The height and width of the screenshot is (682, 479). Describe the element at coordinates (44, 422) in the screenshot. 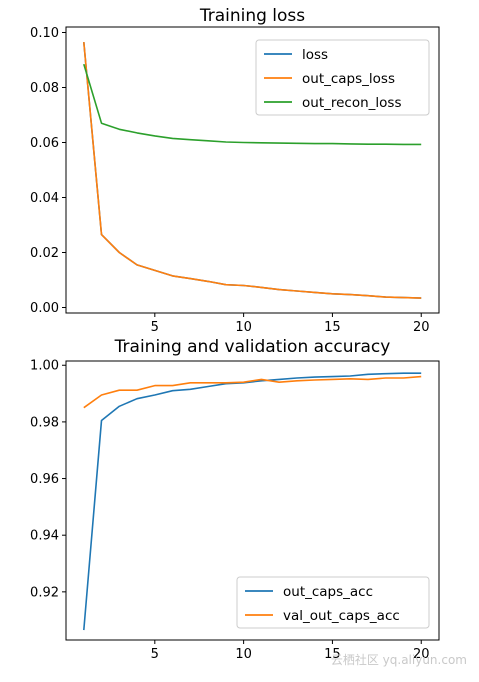

I see `y-tick-label: 0.98` at that location.